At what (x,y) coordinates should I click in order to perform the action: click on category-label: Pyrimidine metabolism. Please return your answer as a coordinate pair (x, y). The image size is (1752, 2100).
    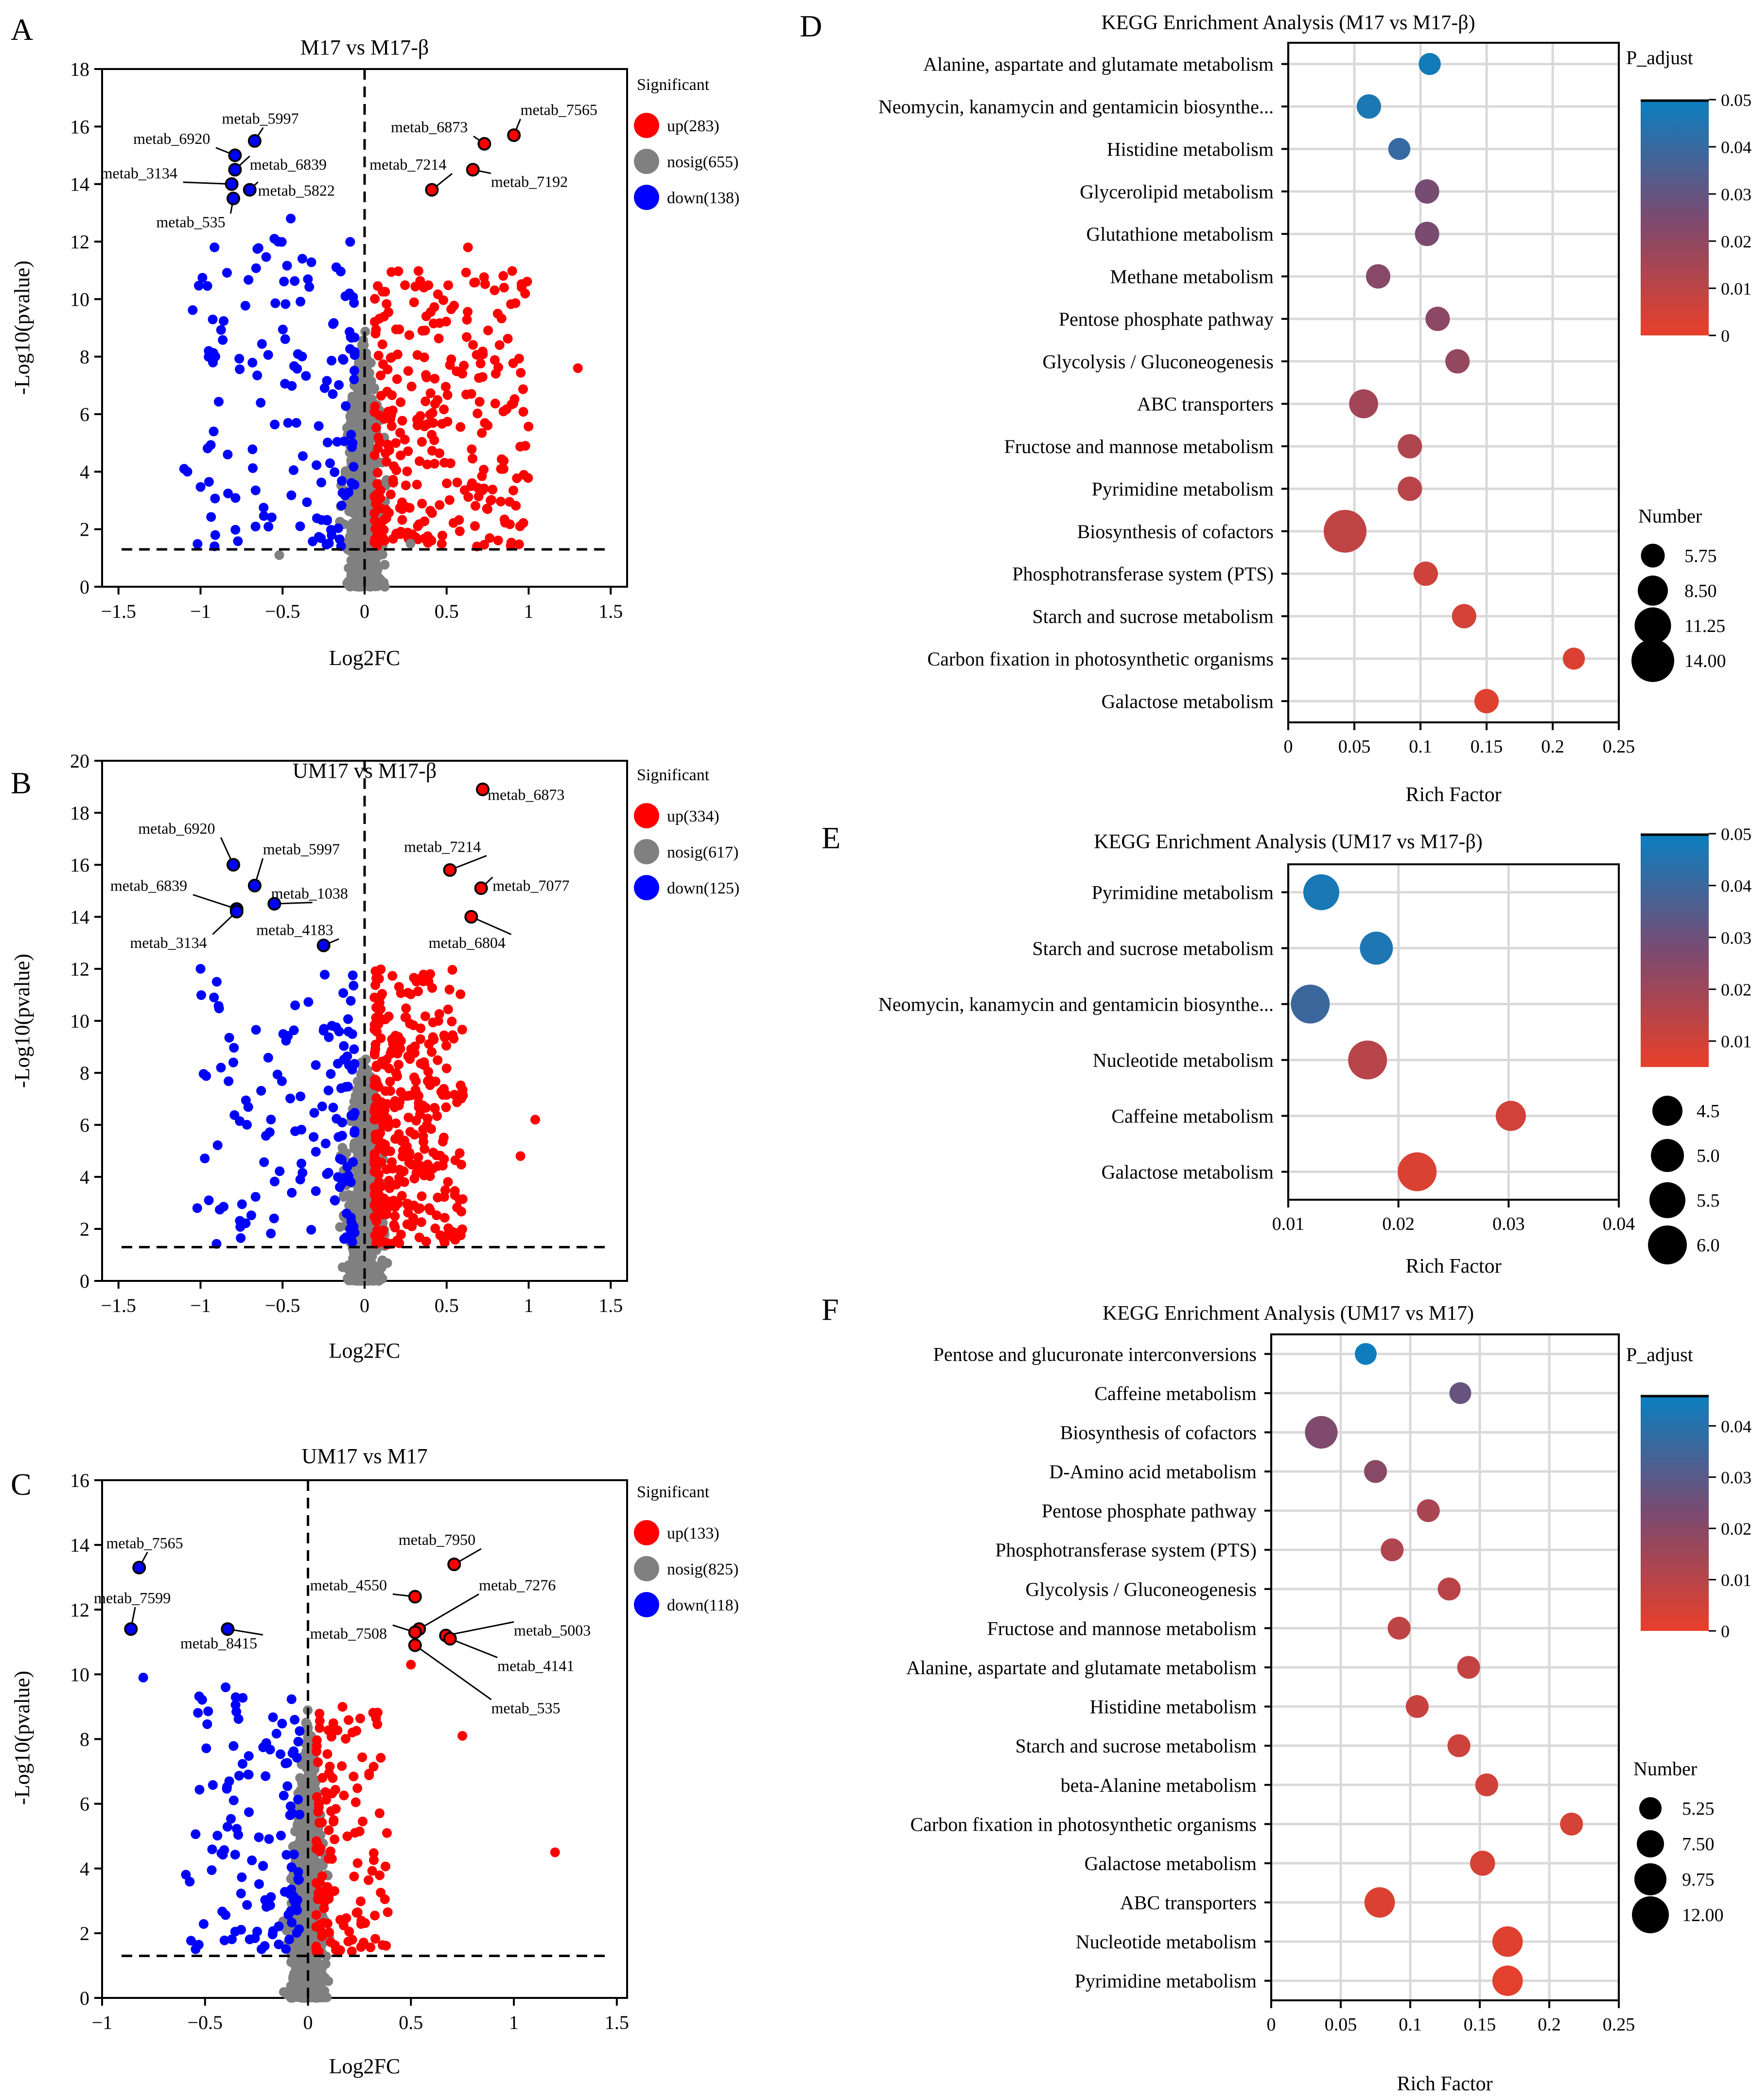
    Looking at the image, I should click on (1166, 1981).